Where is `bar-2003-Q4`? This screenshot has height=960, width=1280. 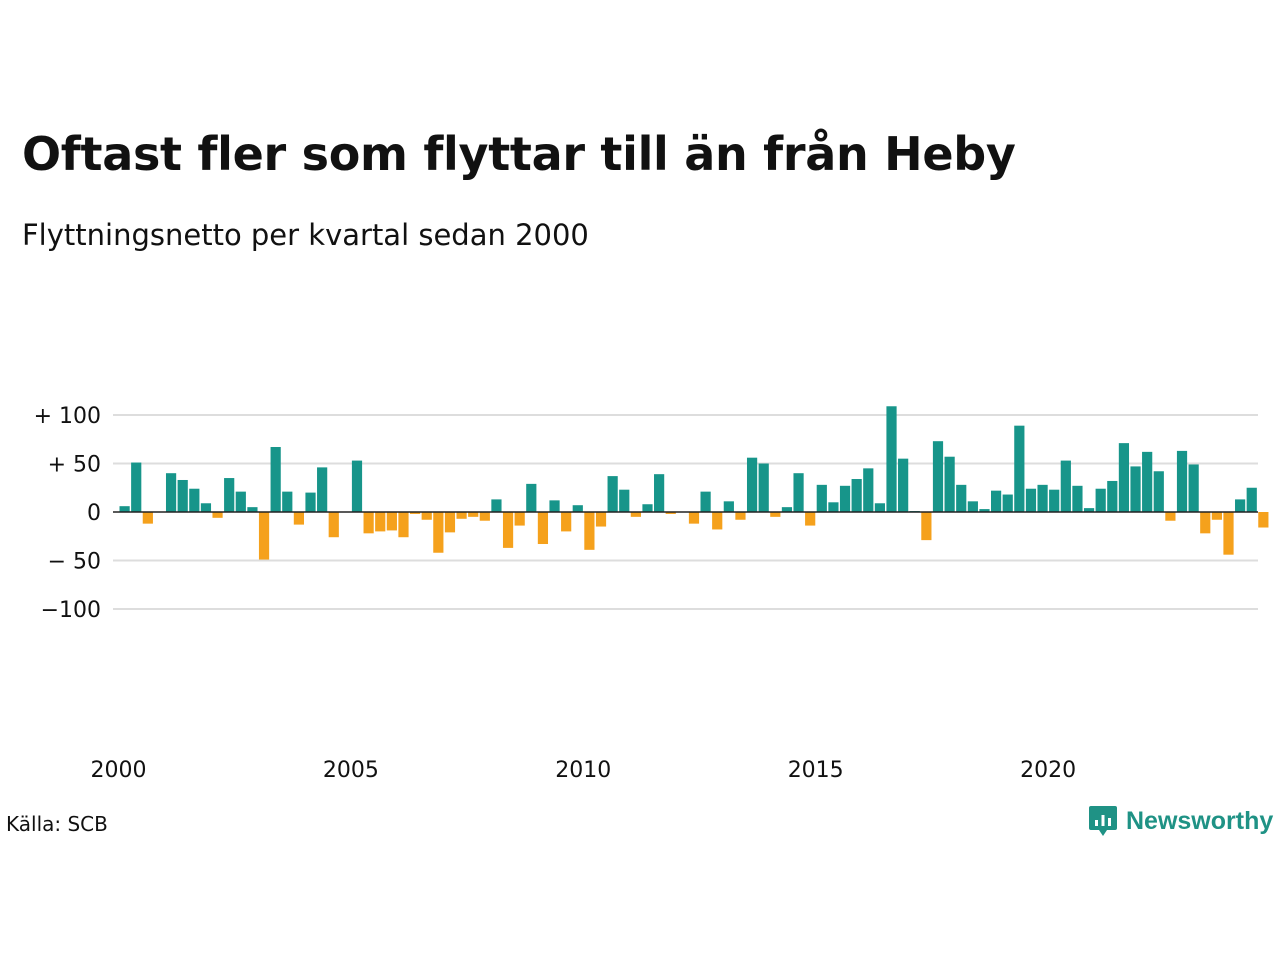 bar-2003-Q4 is located at coordinates (298, 518).